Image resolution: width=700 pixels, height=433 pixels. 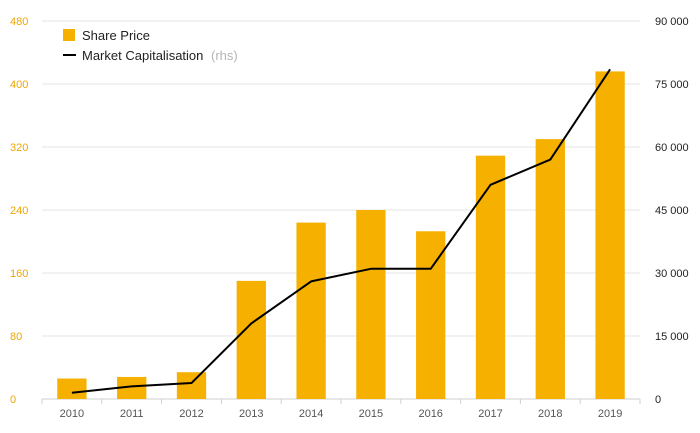 What do you see at coordinates (672, 274) in the screenshot?
I see `right-tick-label: 30 000` at bounding box center [672, 274].